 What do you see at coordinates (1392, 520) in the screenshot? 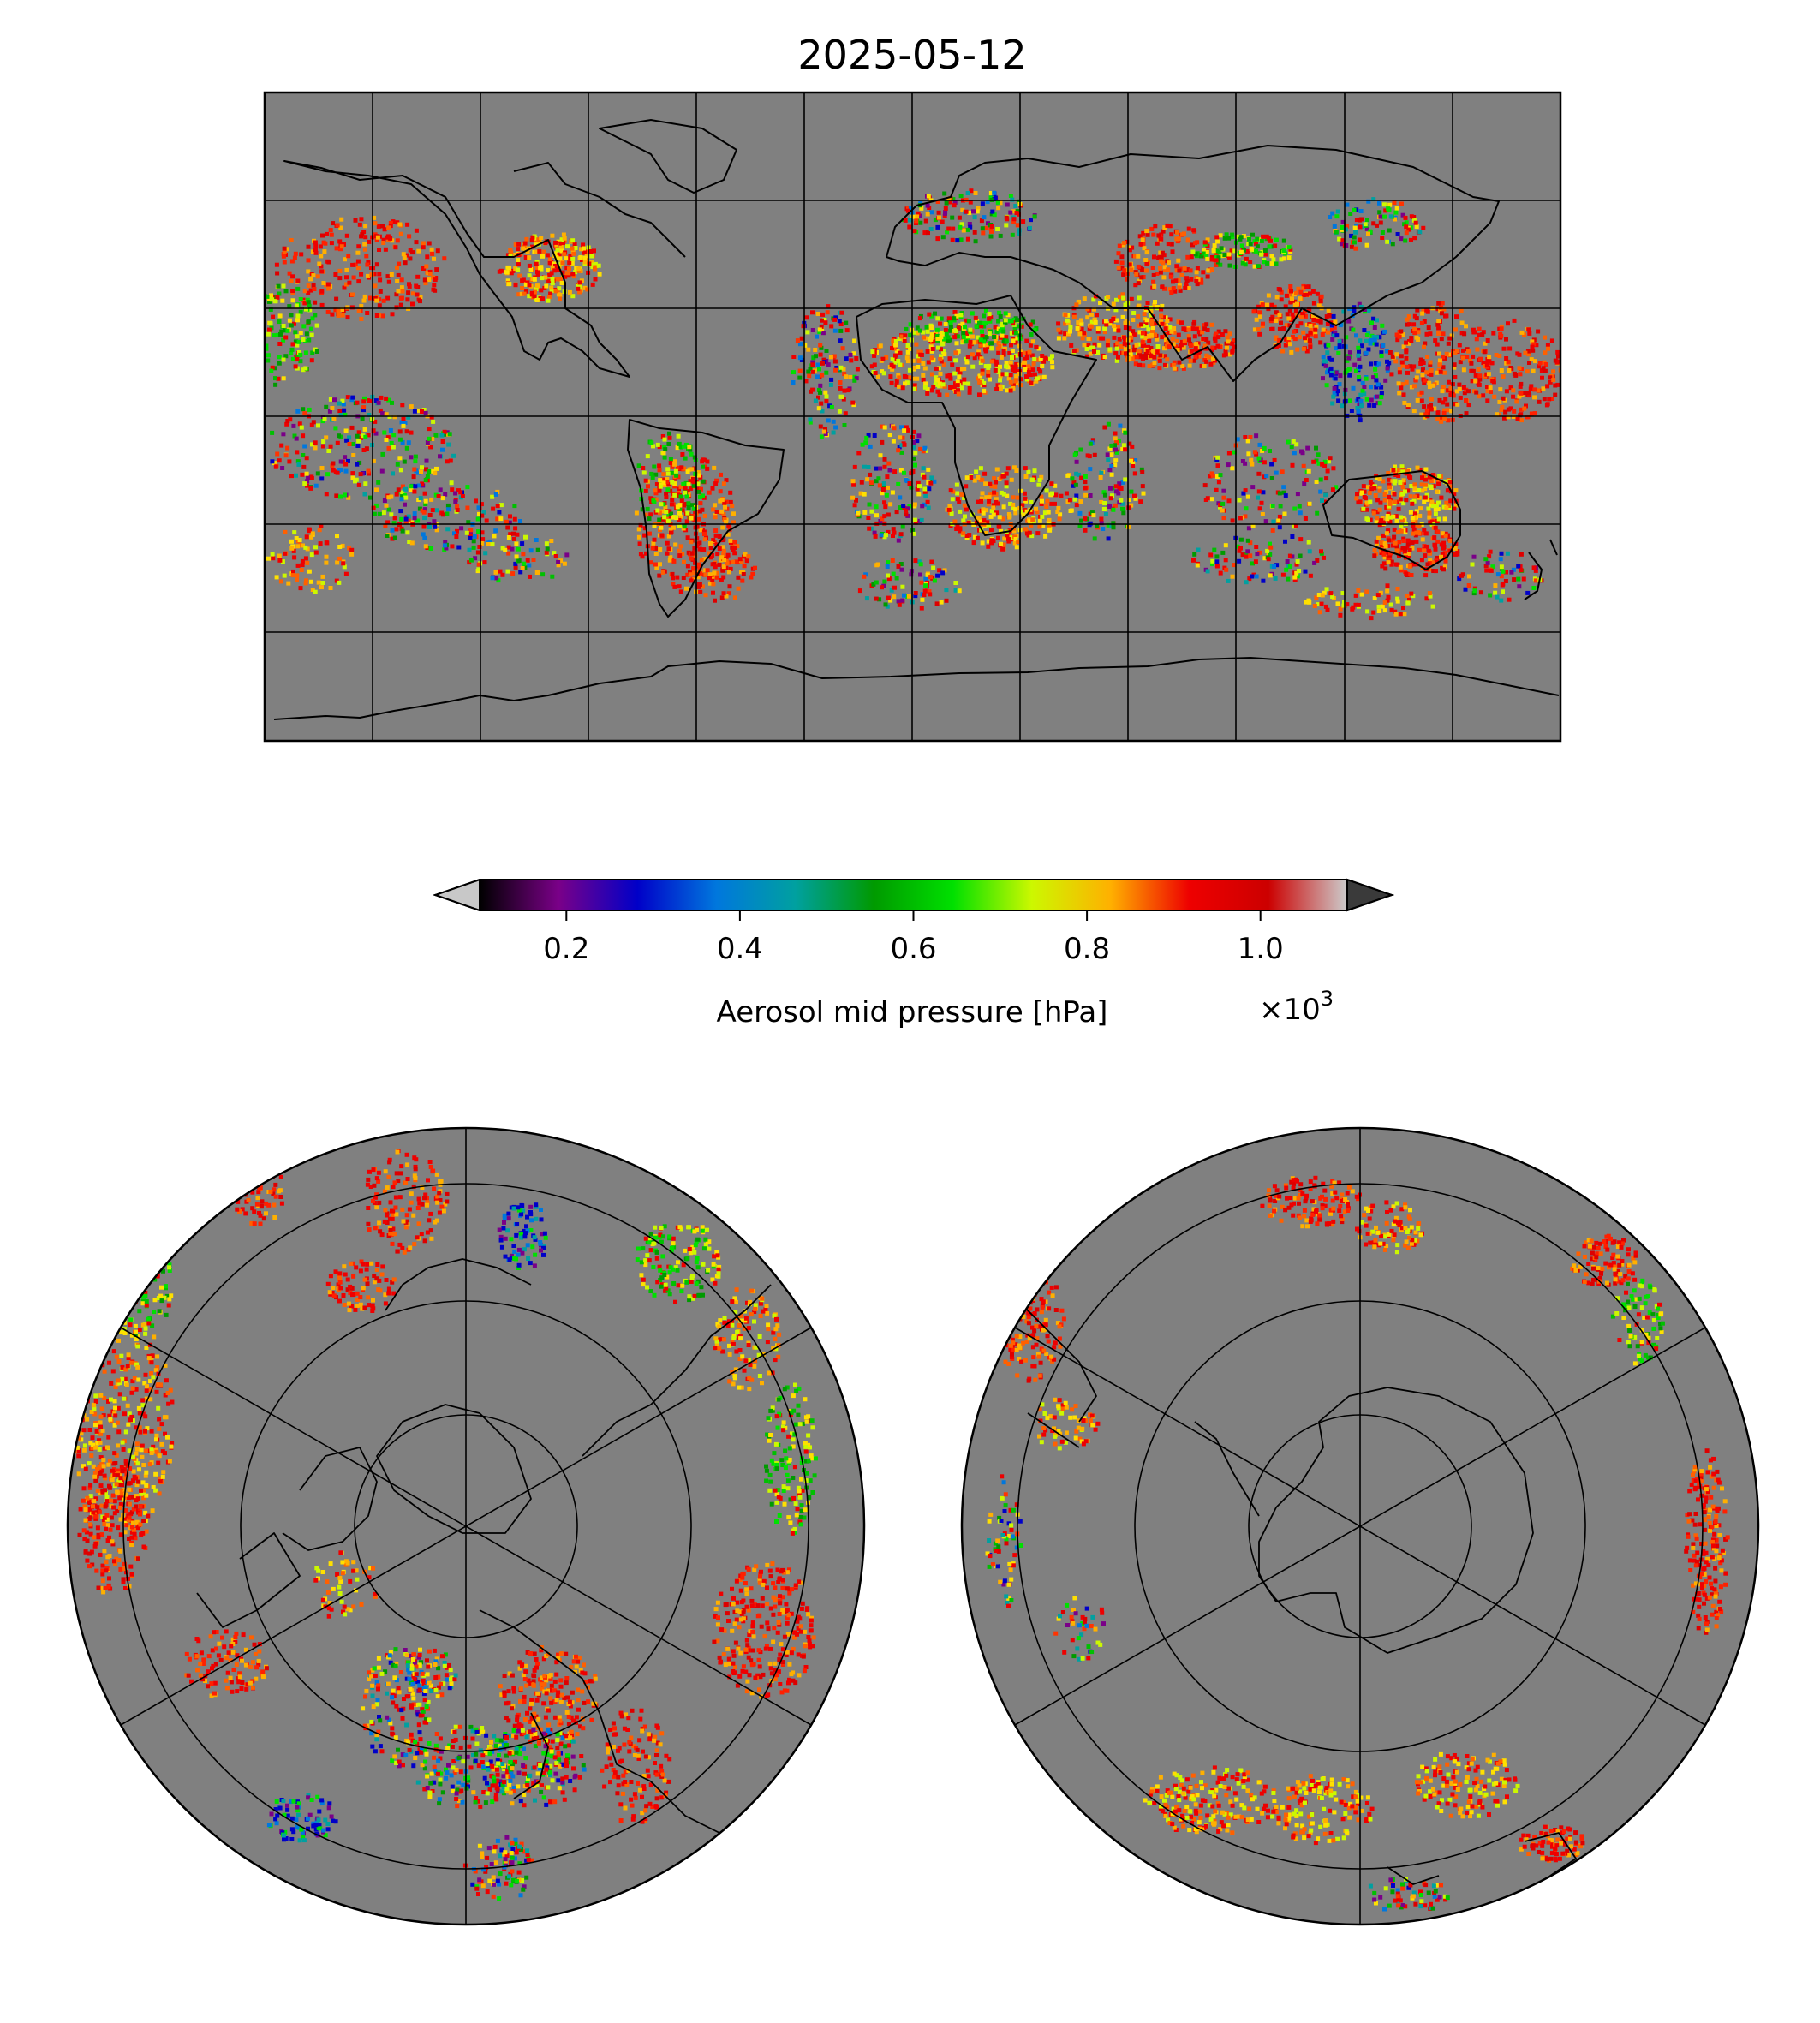
I see `coastline-australia` at bounding box center [1392, 520].